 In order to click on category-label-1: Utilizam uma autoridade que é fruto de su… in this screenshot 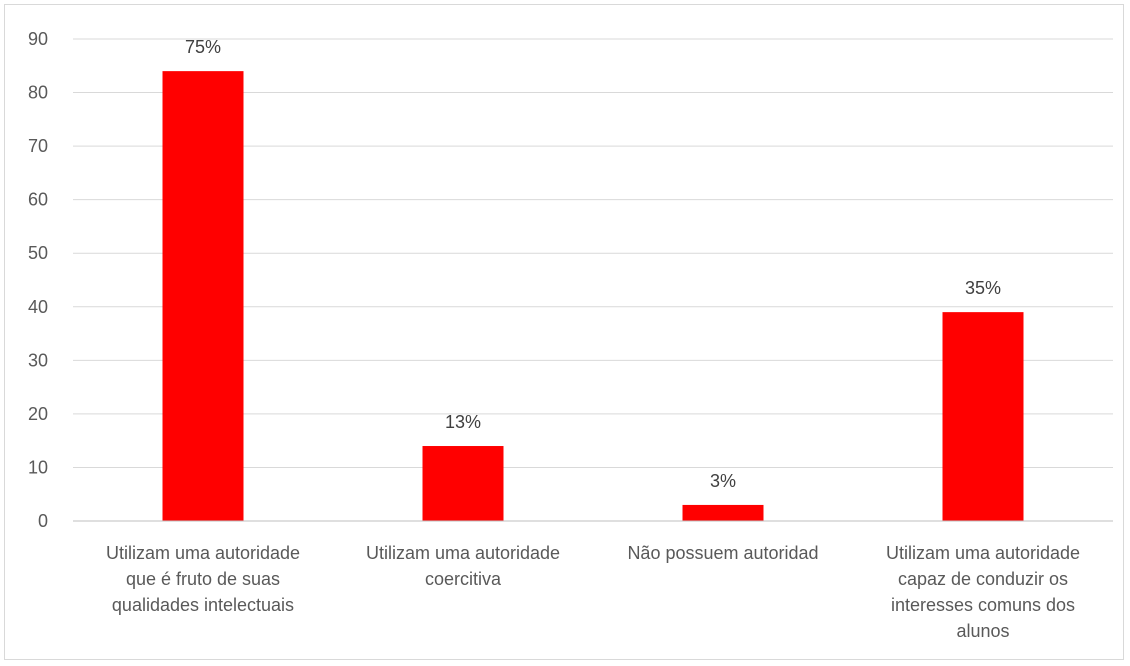, I will do `click(203, 579)`.